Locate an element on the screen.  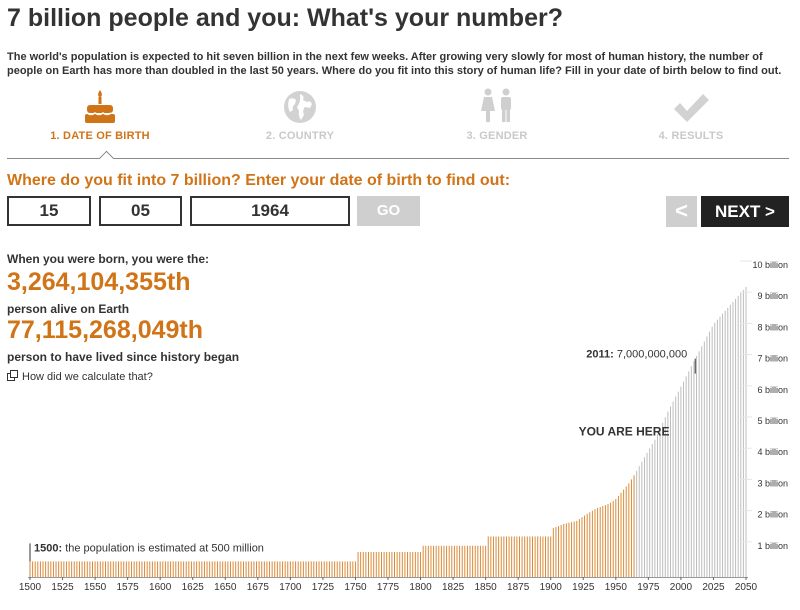
popup-icon is located at coordinates (12, 377).